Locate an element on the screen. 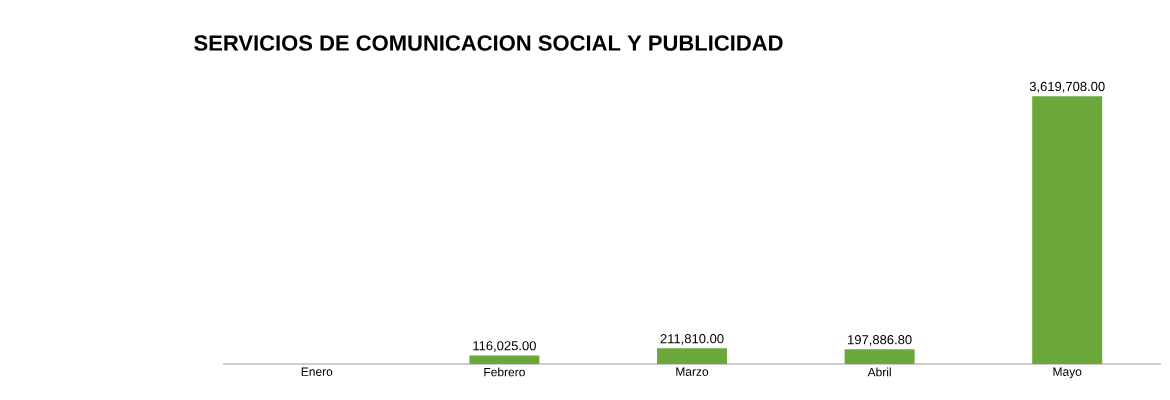  x-tick-label: Abril is located at coordinates (879, 372).